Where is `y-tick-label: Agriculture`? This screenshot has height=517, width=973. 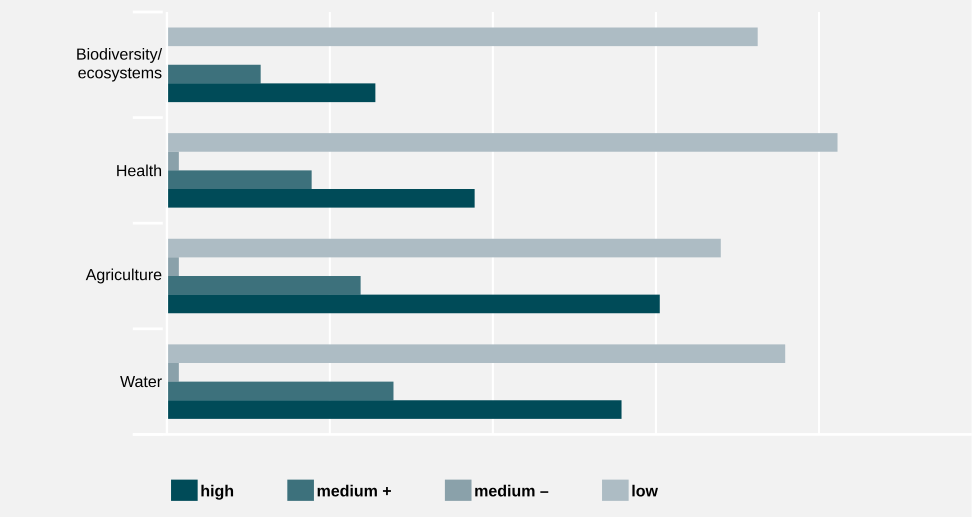 y-tick-label: Agriculture is located at coordinates (124, 276).